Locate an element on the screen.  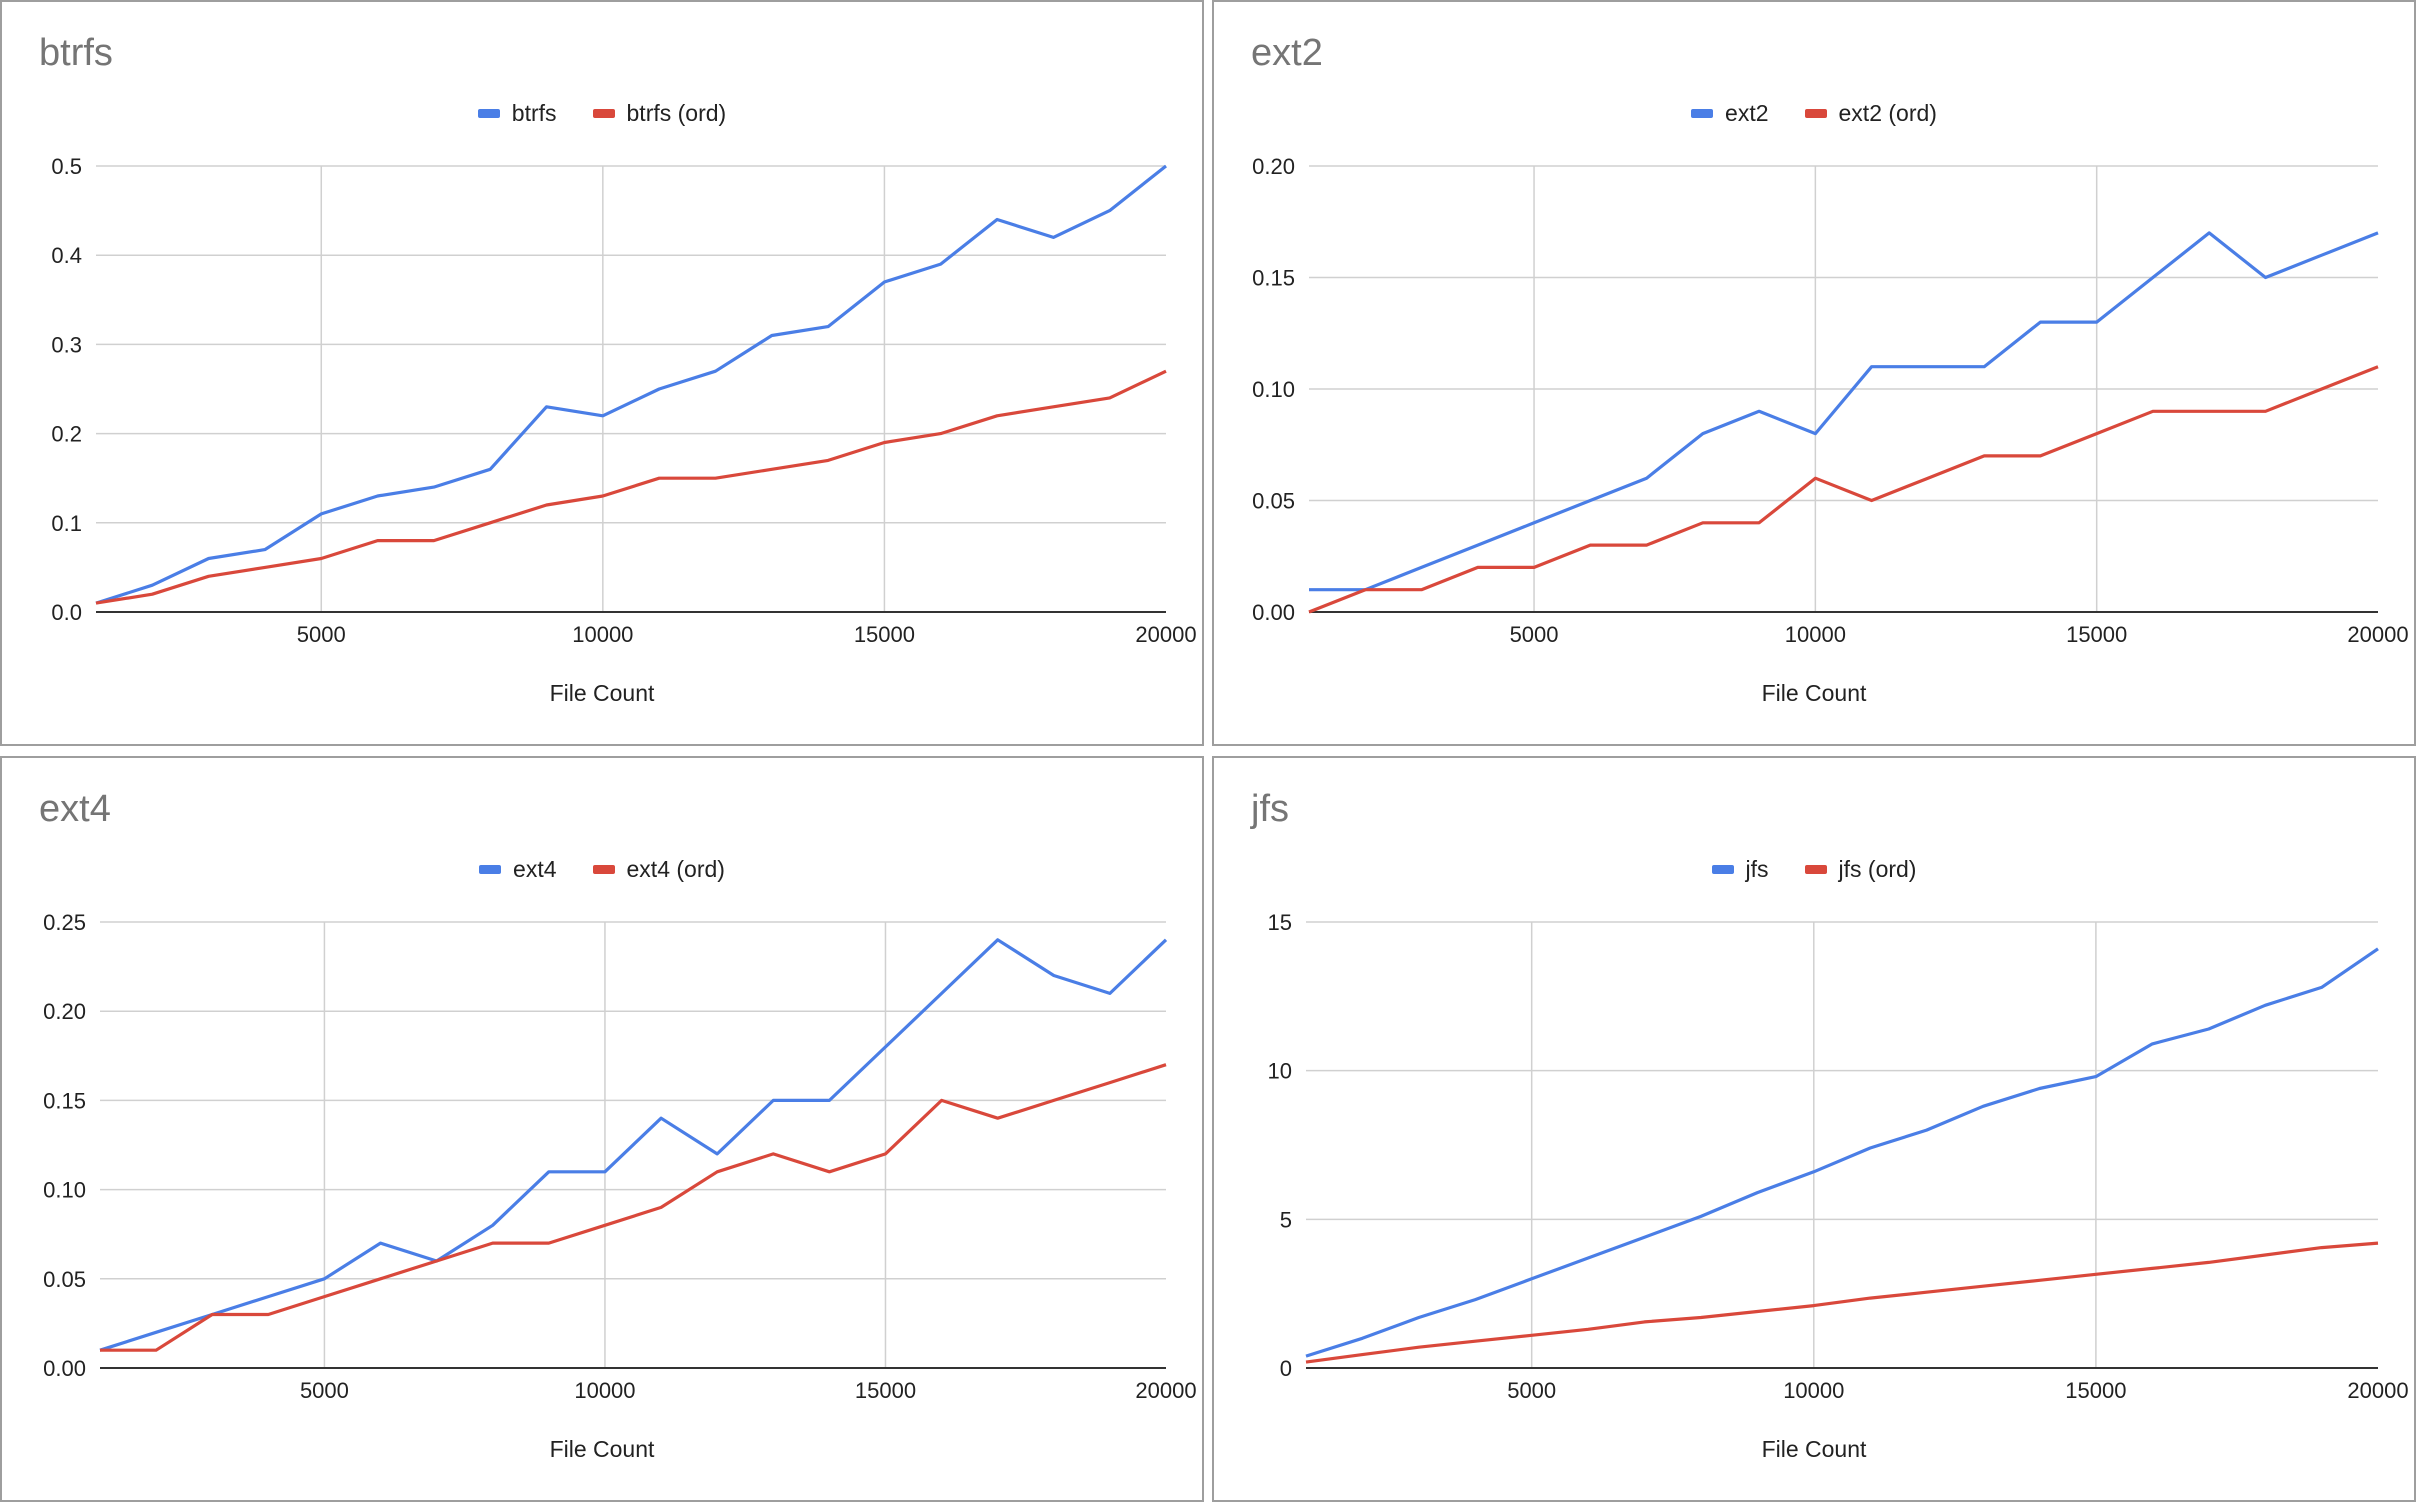
legend-label: btrfs is located at coordinates (534, 113).